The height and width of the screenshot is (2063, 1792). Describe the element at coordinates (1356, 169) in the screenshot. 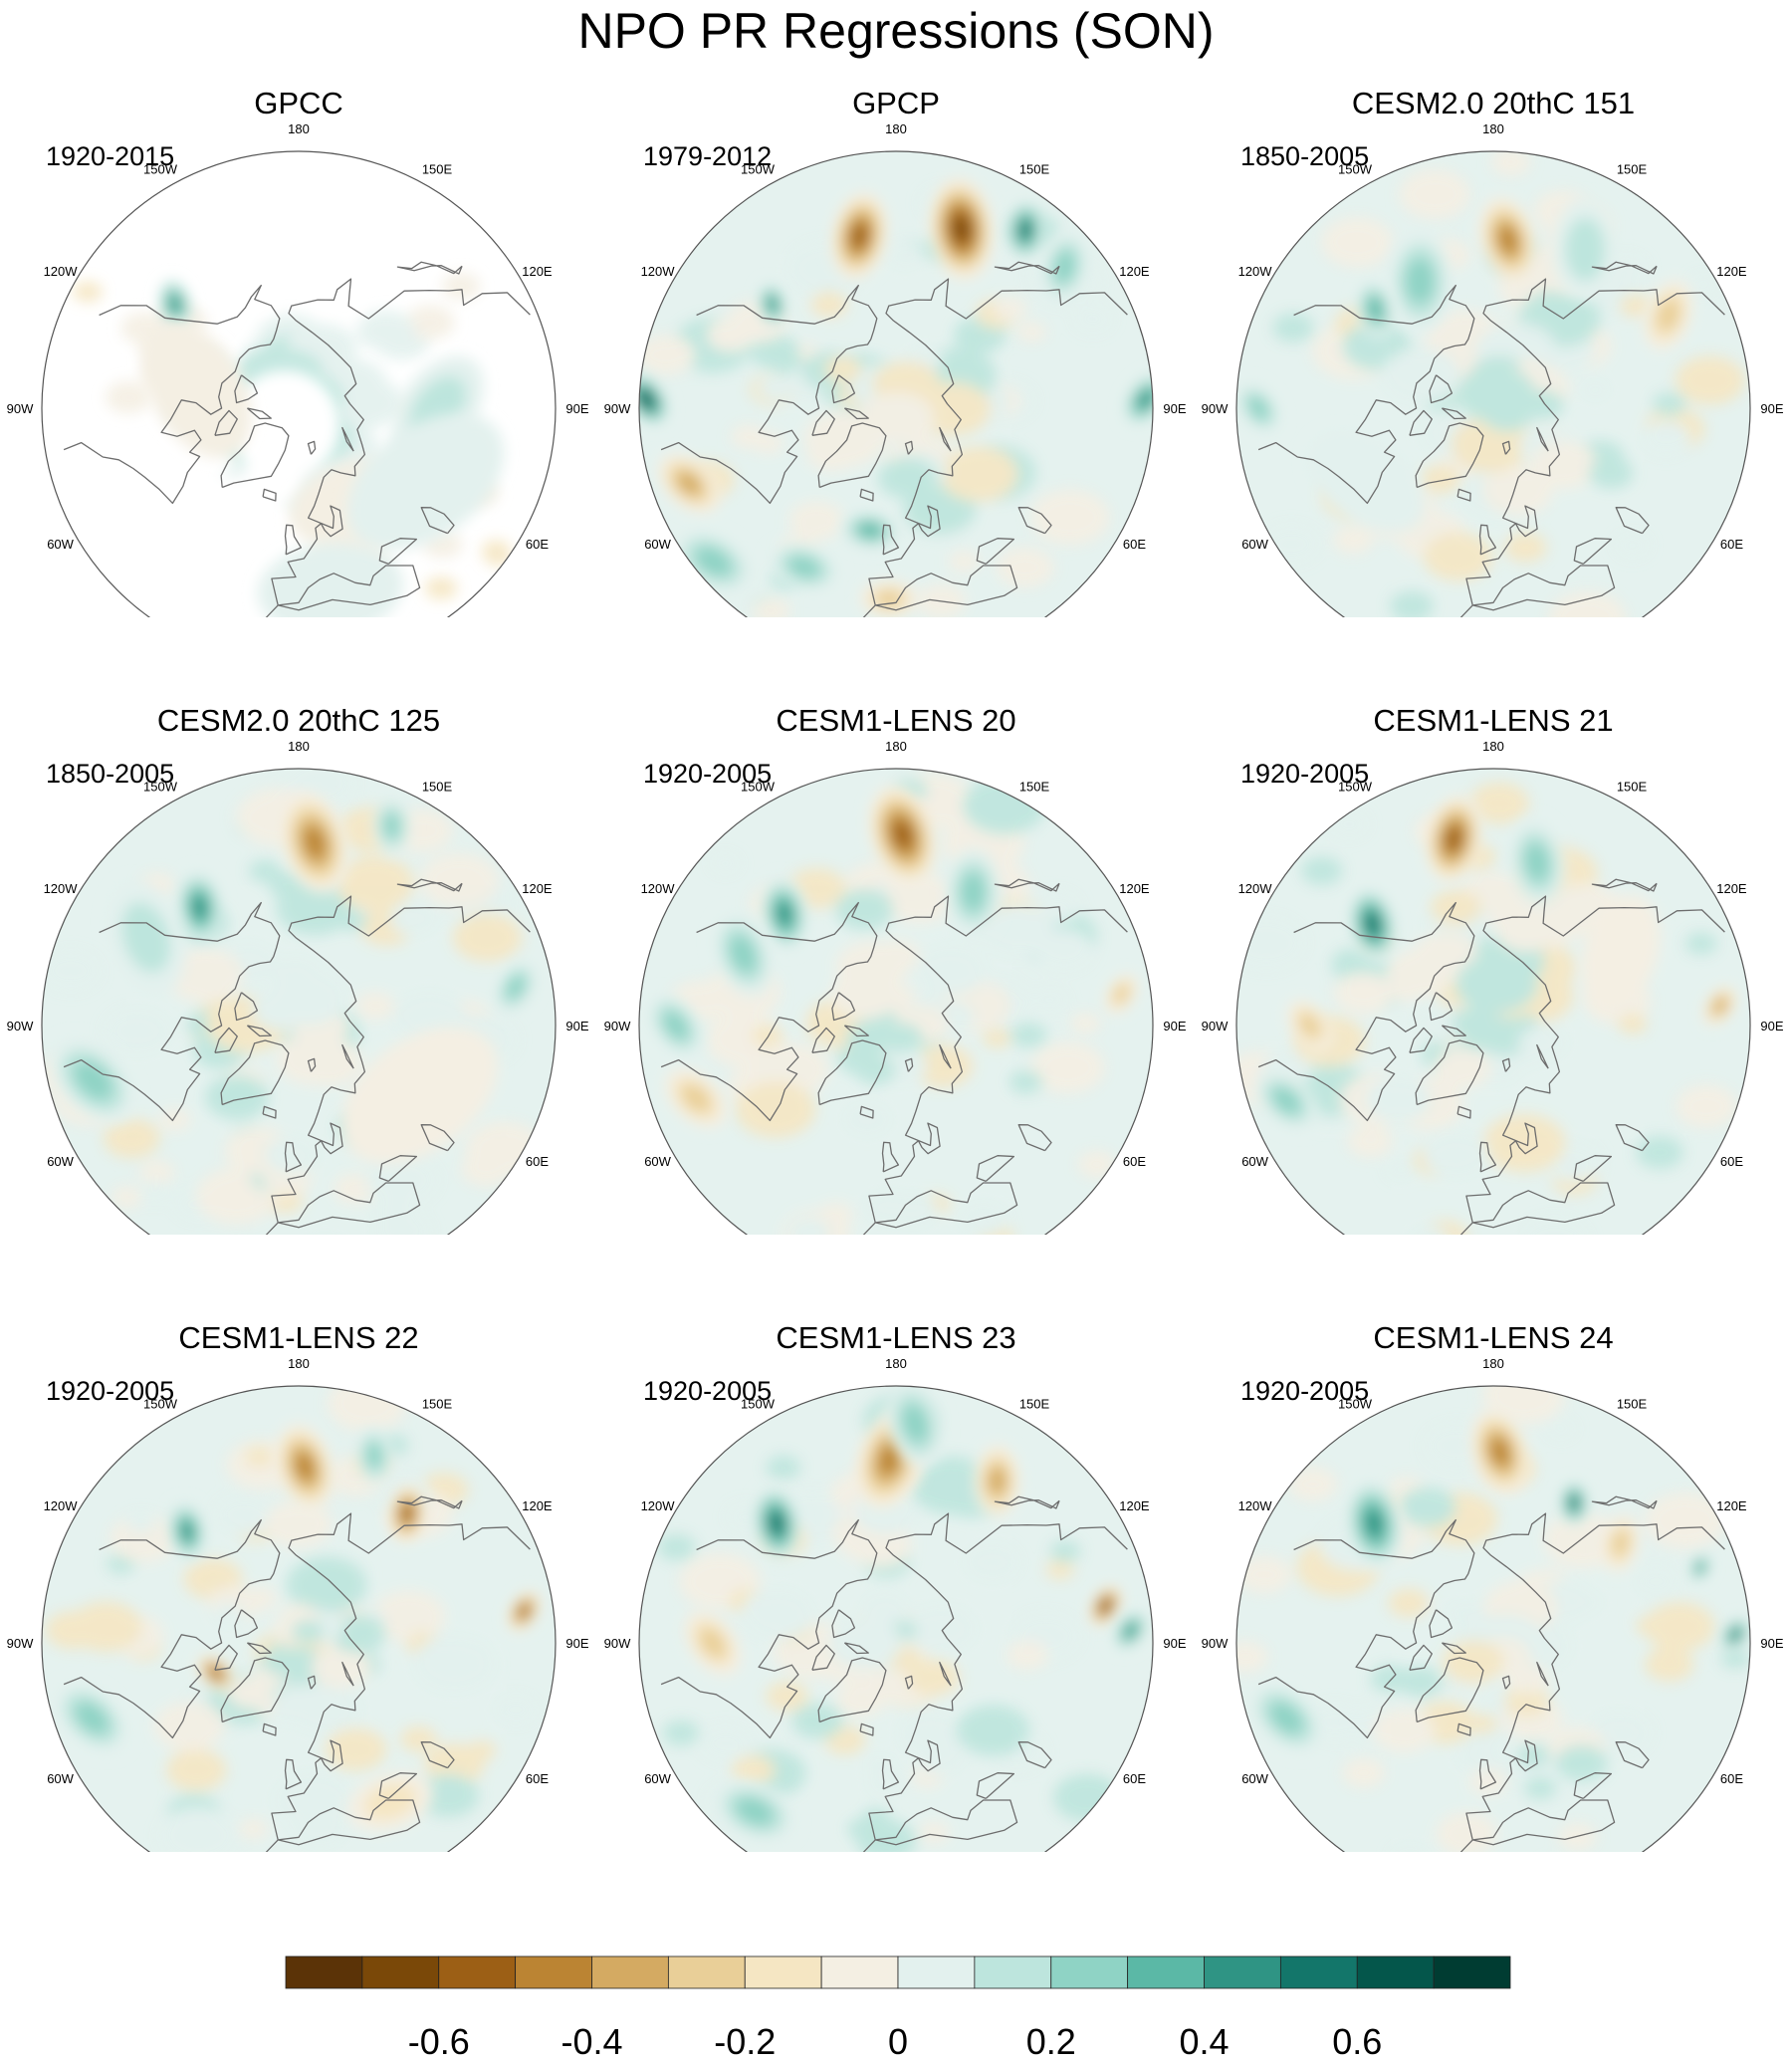

I see `longitude-label: 150W` at that location.